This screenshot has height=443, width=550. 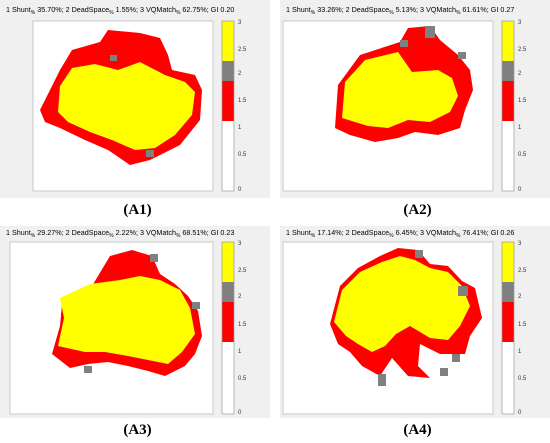 What do you see at coordinates (137, 210) in the screenshot?
I see `panel-caption: (A1)` at bounding box center [137, 210].